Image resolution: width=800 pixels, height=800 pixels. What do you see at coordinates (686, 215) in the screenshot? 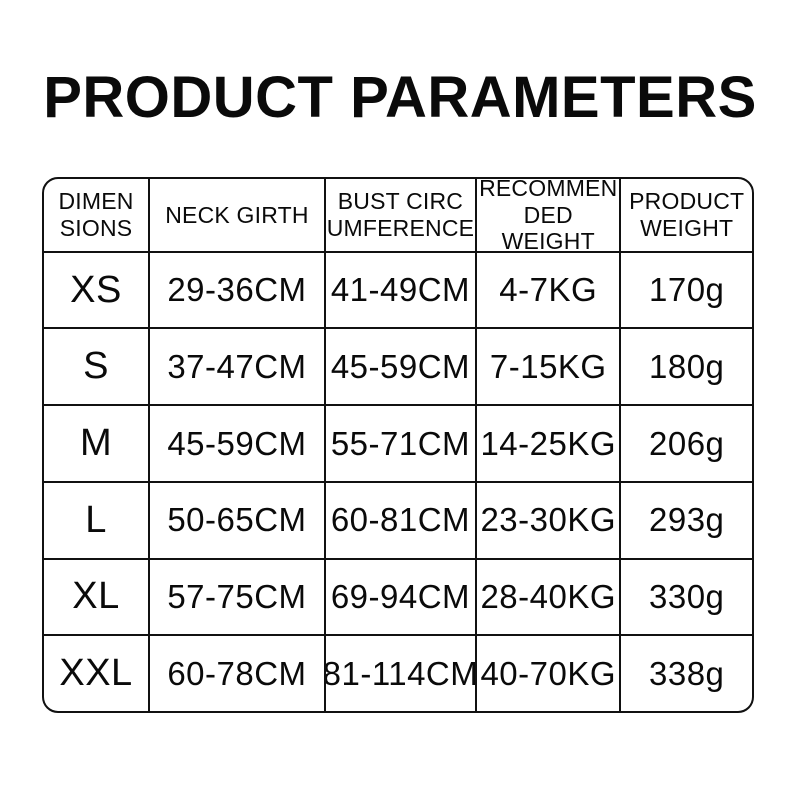
I see `header-cell-product-weight: PRODUCT WEIGHT` at bounding box center [686, 215].